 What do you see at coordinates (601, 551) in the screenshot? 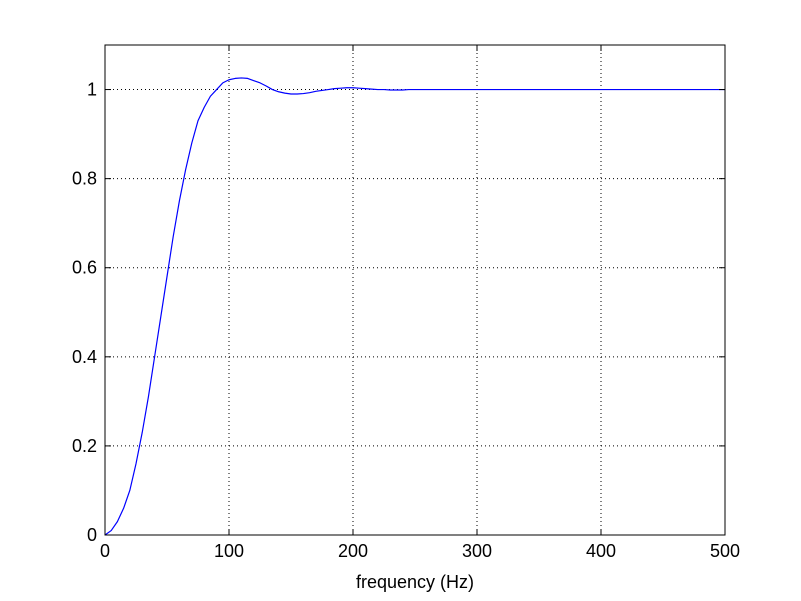
I see `x-tick-label: 400` at bounding box center [601, 551].